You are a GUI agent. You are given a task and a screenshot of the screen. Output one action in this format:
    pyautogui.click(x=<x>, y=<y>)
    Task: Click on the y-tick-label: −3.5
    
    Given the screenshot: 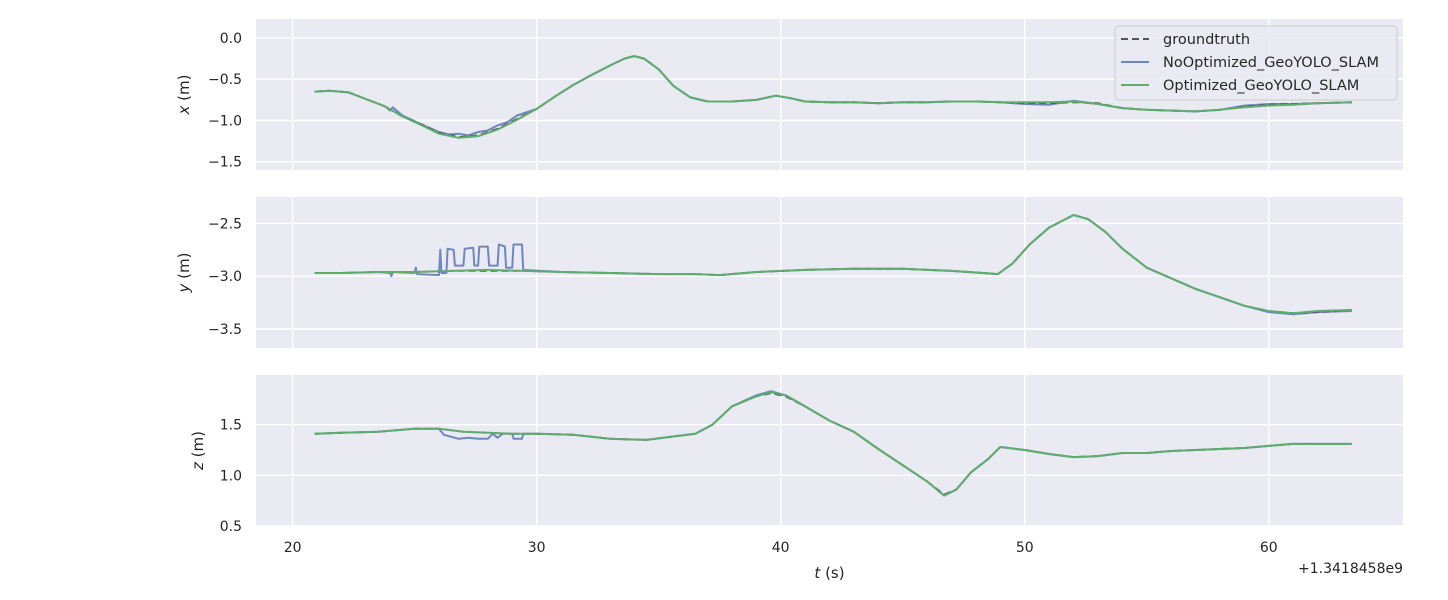 What is the action you would take?
    pyautogui.click(x=225, y=330)
    